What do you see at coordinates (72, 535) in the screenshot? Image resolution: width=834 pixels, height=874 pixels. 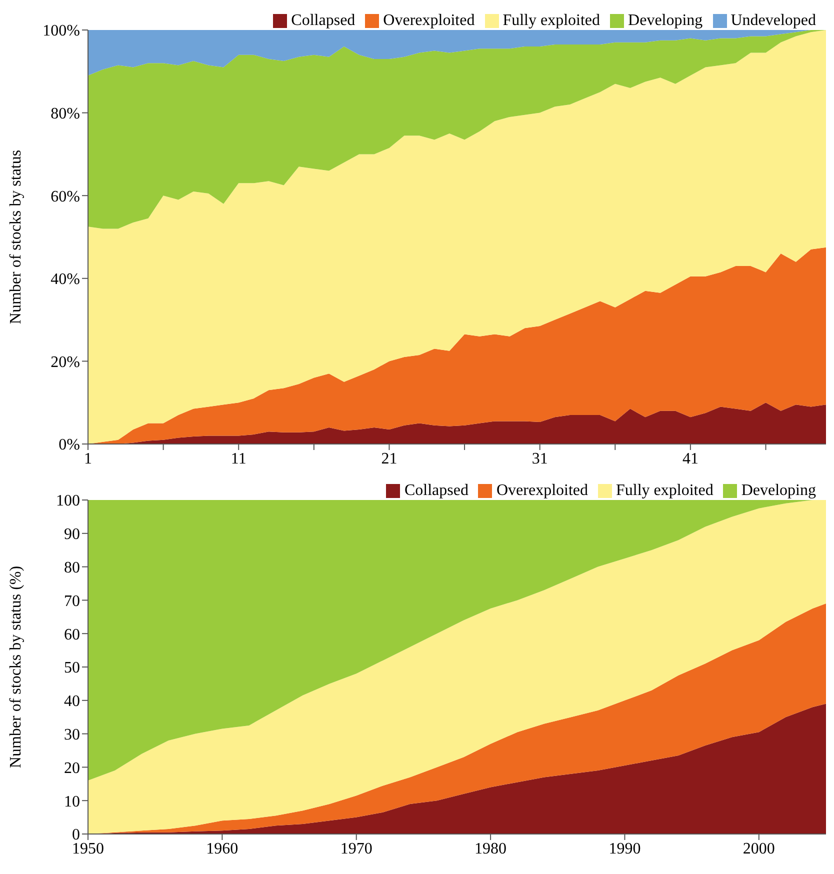 I see `y-tick-label: 90` at bounding box center [72, 535].